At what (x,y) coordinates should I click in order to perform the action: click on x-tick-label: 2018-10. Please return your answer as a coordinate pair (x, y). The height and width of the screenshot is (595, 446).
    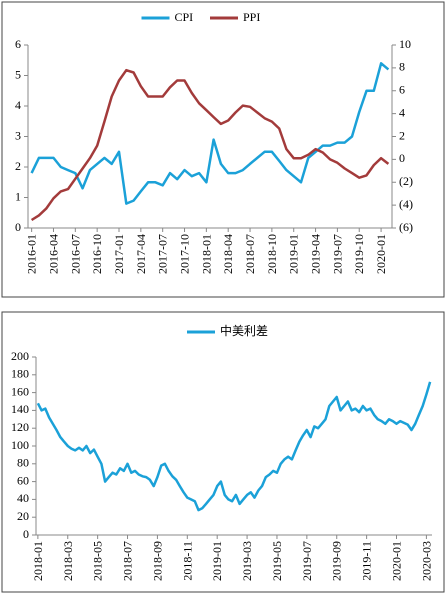
    Looking at the image, I should click on (272, 254).